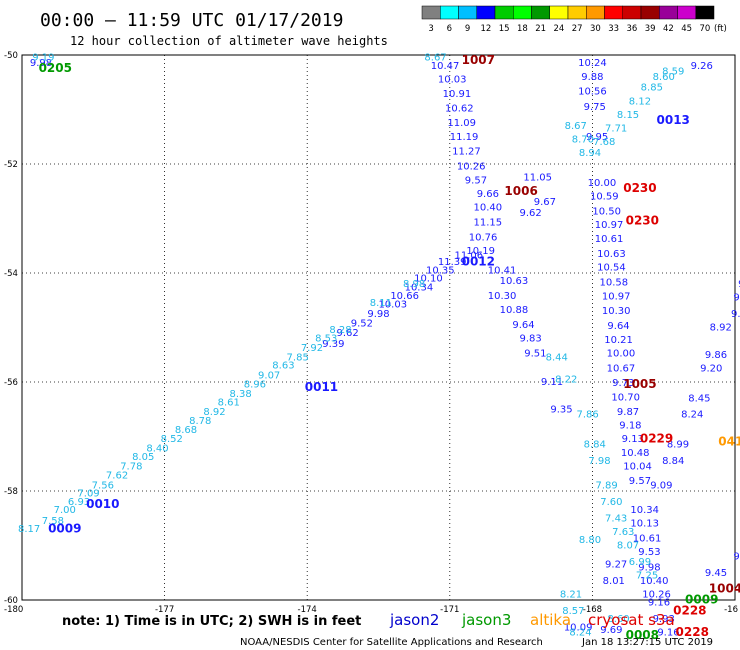 Image resolution: width=740 pixels, height=650 pixels. I want to click on wave-height-label: 8.44, so click(557, 357).